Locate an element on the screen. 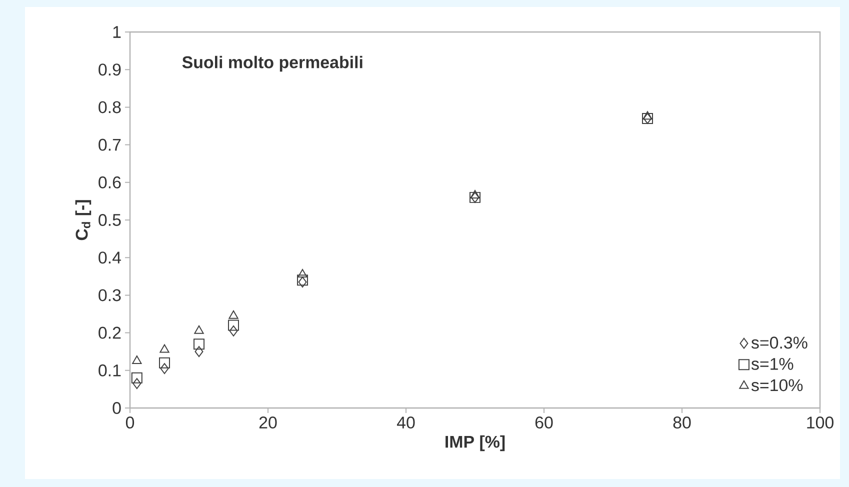  y-tick-label: 0 is located at coordinates (116, 408).